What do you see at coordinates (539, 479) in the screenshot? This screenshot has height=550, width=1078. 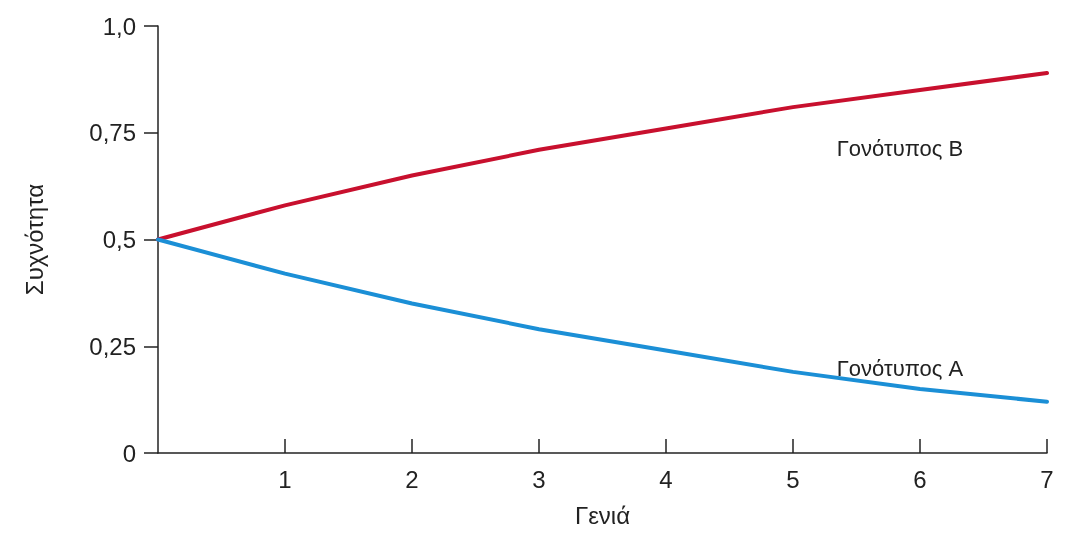 I see `x-tick-label: 3` at bounding box center [539, 479].